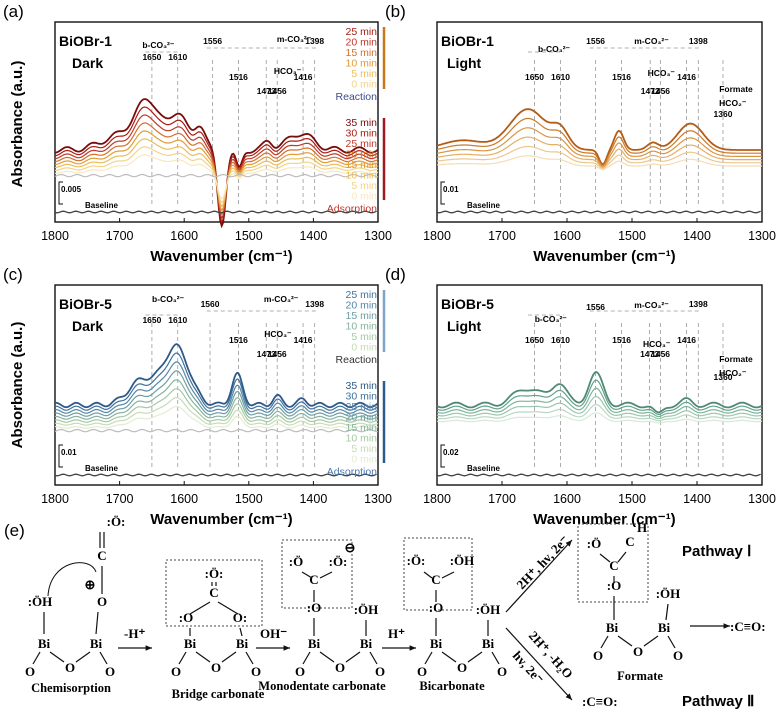 Image resolution: width=779 pixels, height=719 pixels. Describe the element at coordinates (542, 562) in the screenshot. I see `arrow-label: 2H⁺, hv, 2e⁻` at that location.